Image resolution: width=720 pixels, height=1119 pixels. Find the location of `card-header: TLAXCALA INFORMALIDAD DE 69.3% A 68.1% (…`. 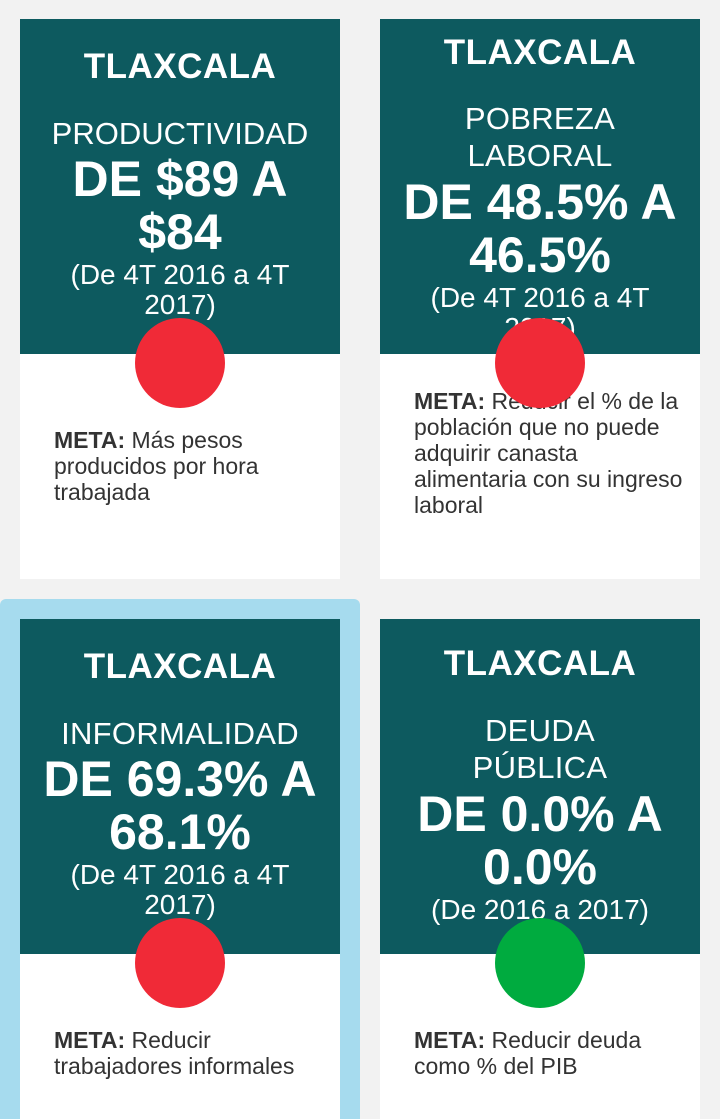

card-header: TLAXCALA INFORMALIDAD DE 69.3% A 68.1% (… is located at coordinates (180, 786).